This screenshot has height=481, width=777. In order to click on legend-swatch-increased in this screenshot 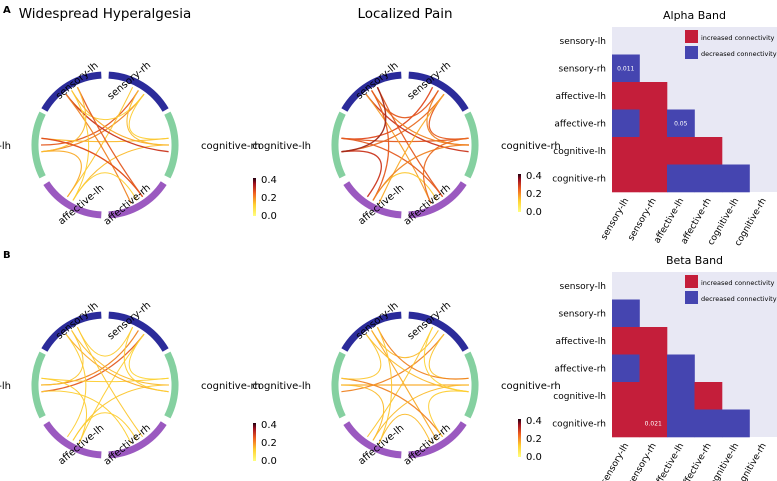, I will do `click(691, 281)`.